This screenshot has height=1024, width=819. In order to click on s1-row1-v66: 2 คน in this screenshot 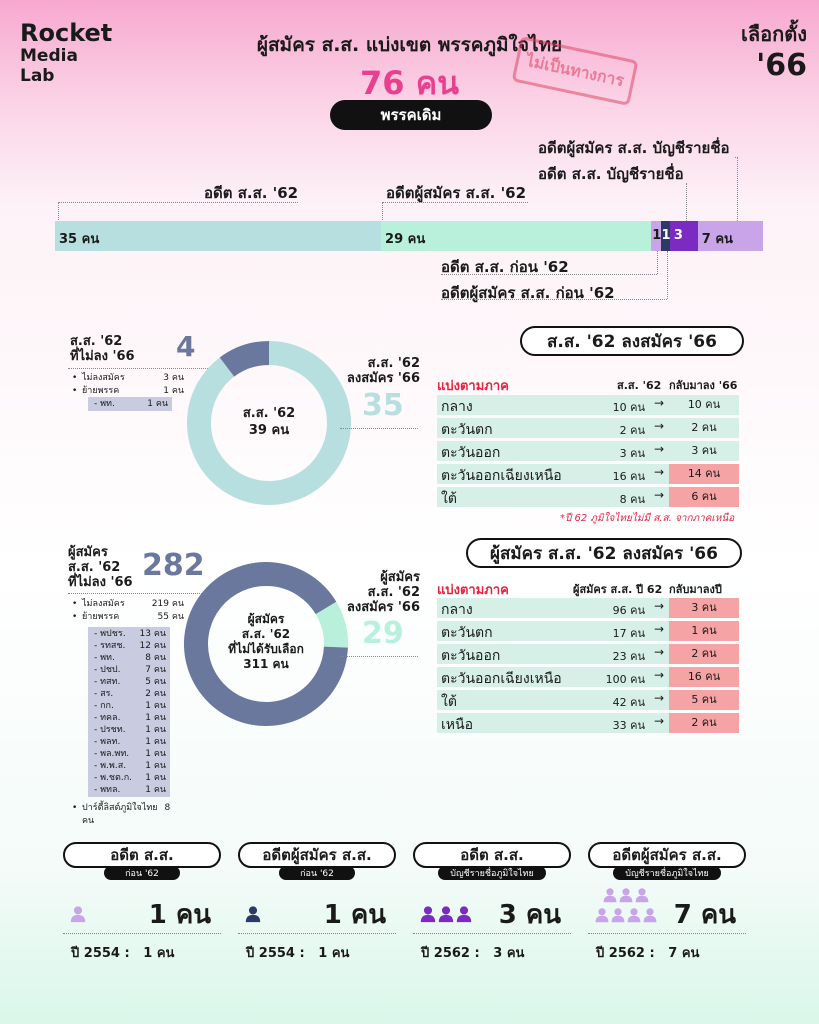, I will do `click(704, 427)`.